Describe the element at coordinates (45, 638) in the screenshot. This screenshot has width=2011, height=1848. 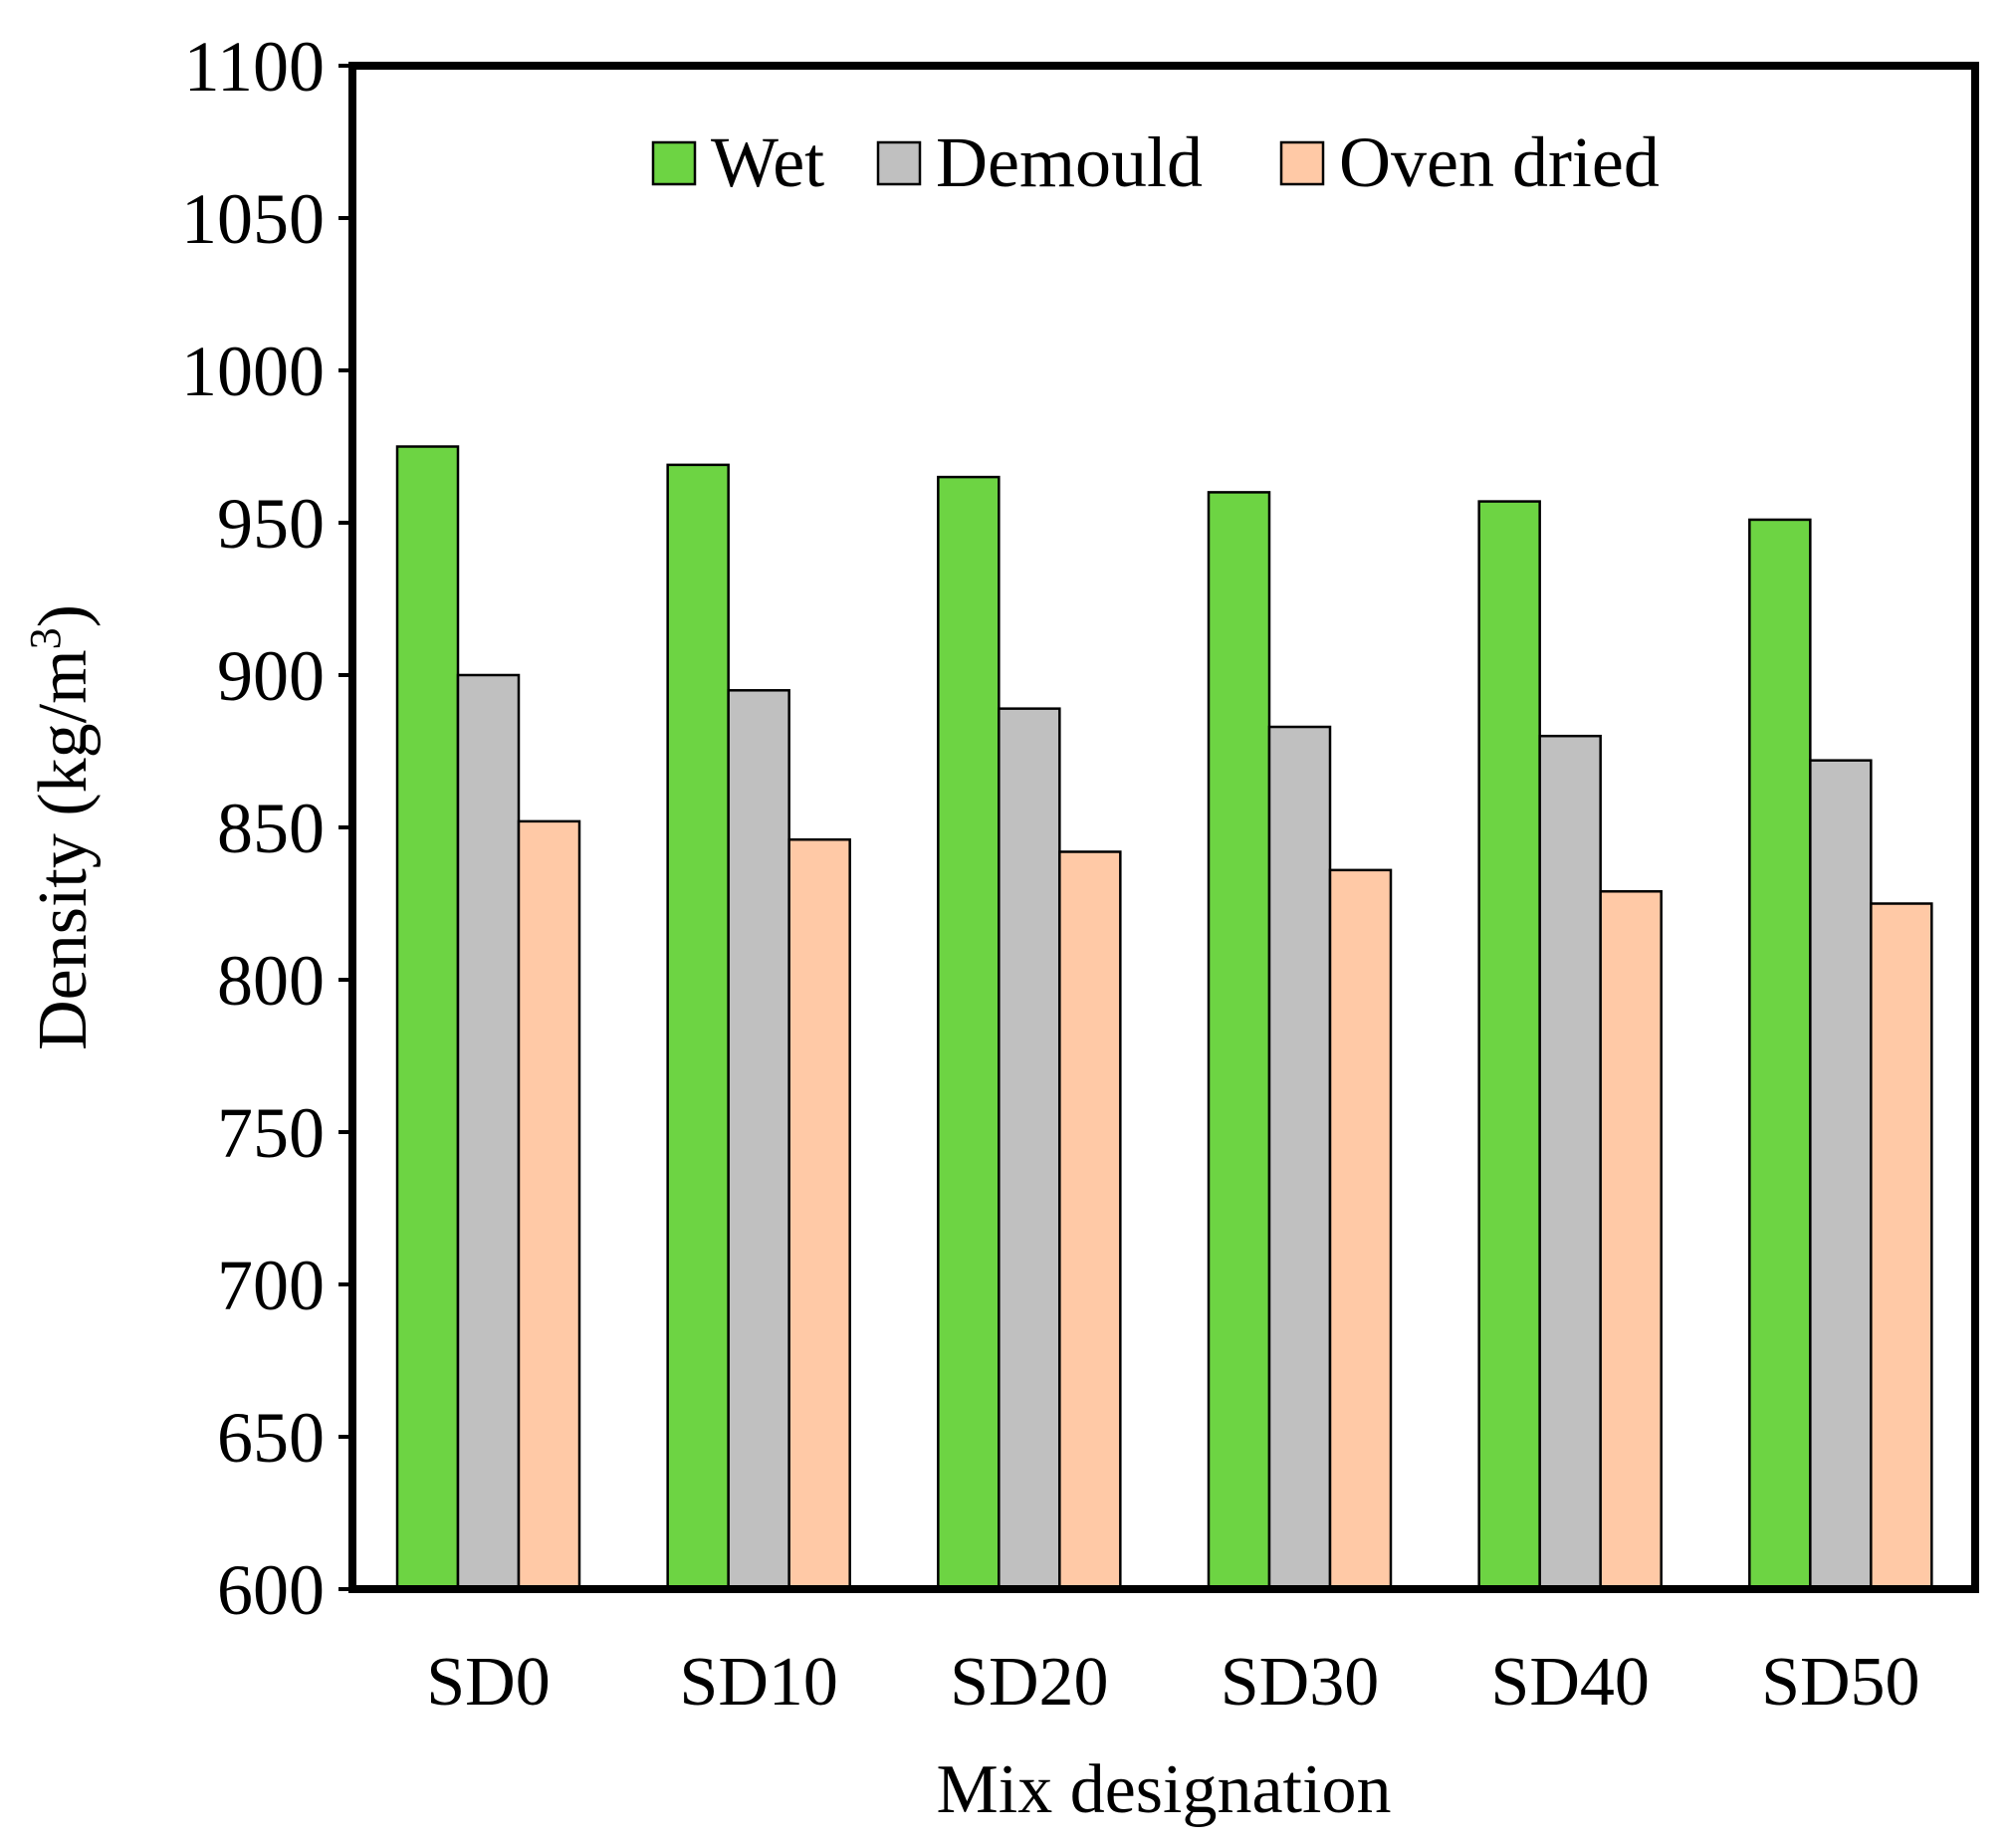
I see `y-axis-title-superscript: 3` at that location.